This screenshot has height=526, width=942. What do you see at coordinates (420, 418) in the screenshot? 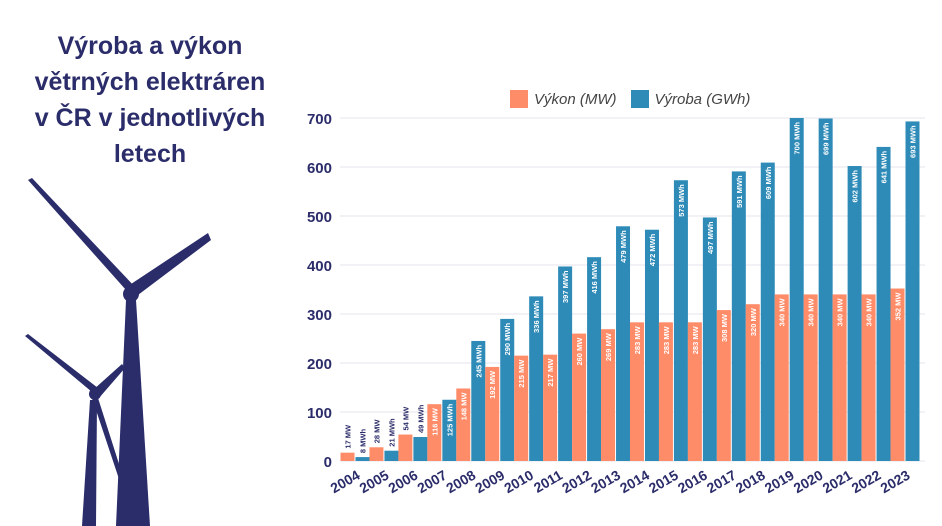
I see `data-label: 49 MWh` at bounding box center [420, 418].